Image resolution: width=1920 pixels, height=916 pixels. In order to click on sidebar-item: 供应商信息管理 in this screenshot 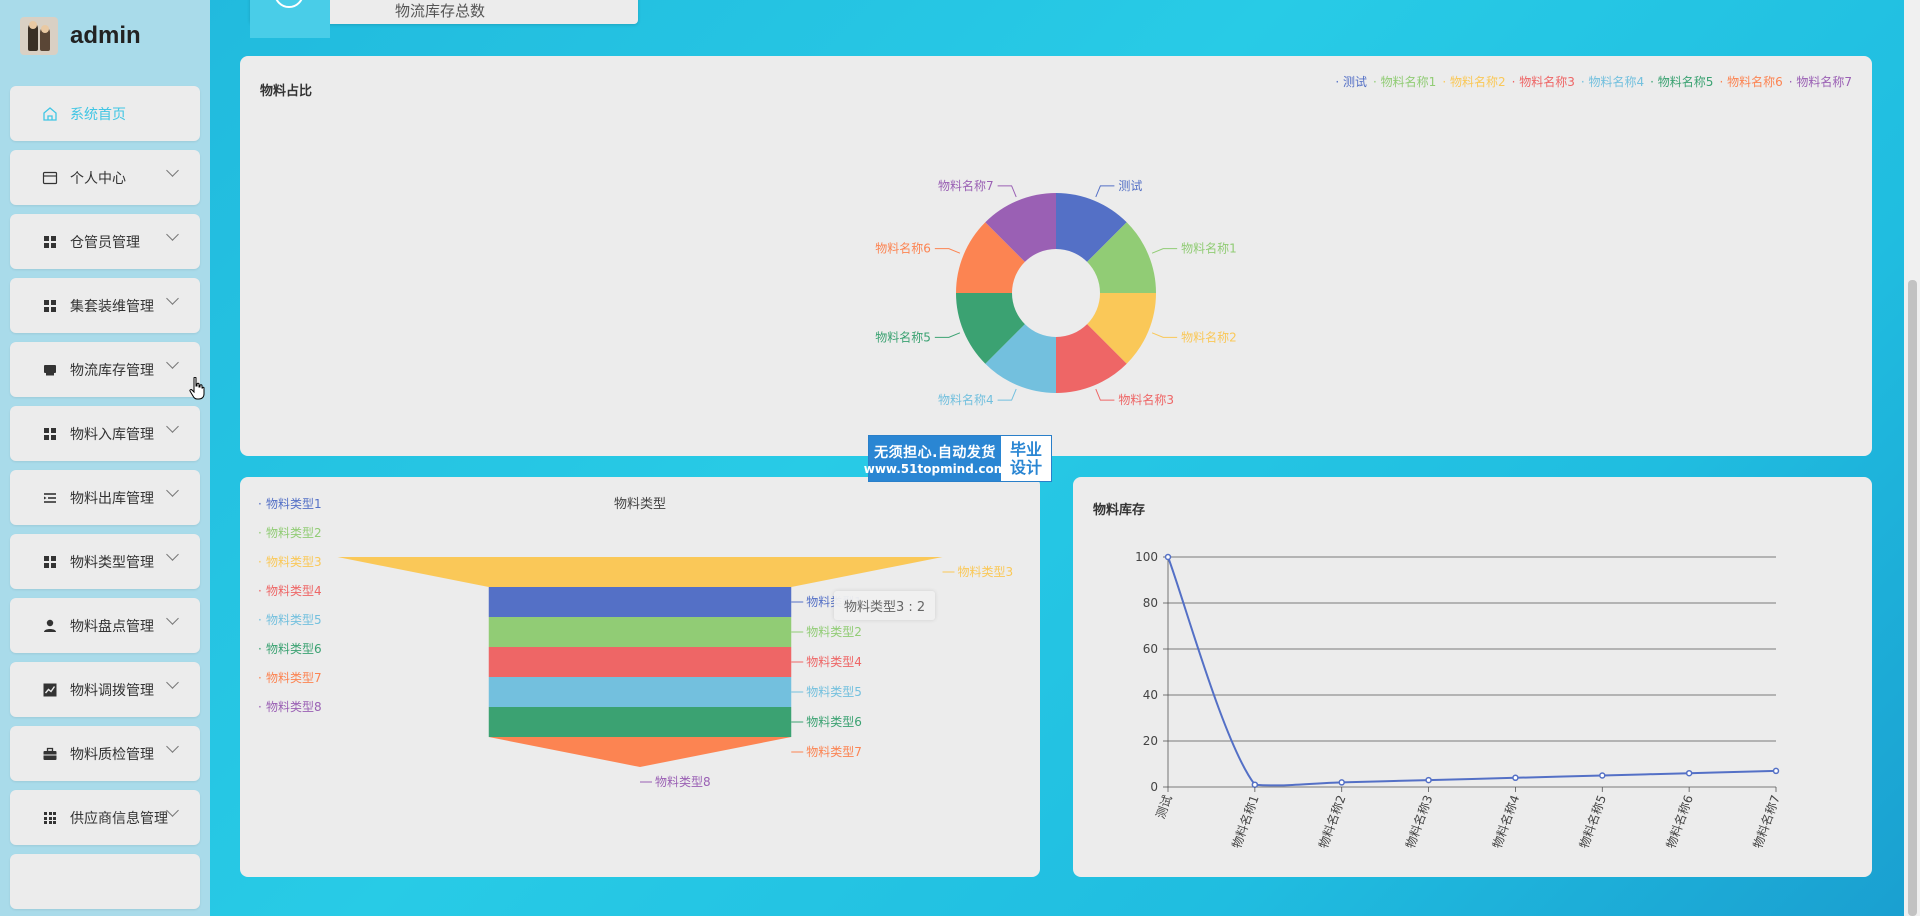, I will do `click(105, 817)`.